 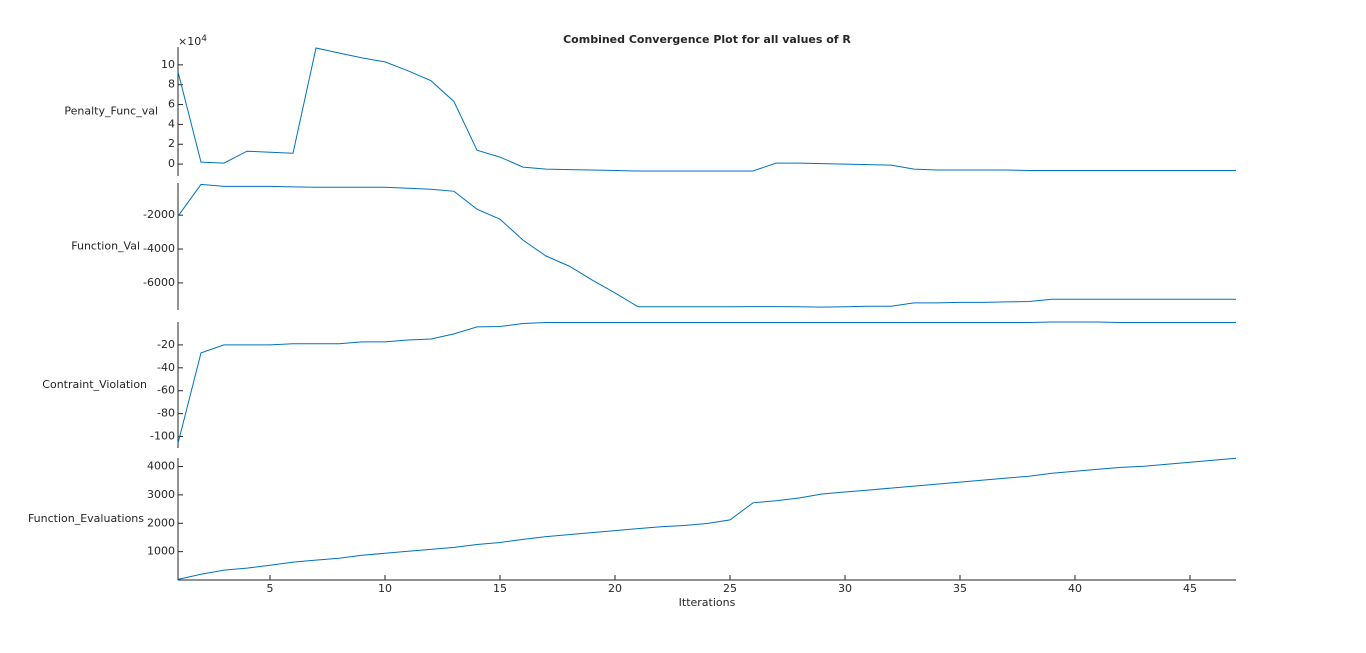 I want to click on y-tick-label: 1000, so click(x=161, y=551).